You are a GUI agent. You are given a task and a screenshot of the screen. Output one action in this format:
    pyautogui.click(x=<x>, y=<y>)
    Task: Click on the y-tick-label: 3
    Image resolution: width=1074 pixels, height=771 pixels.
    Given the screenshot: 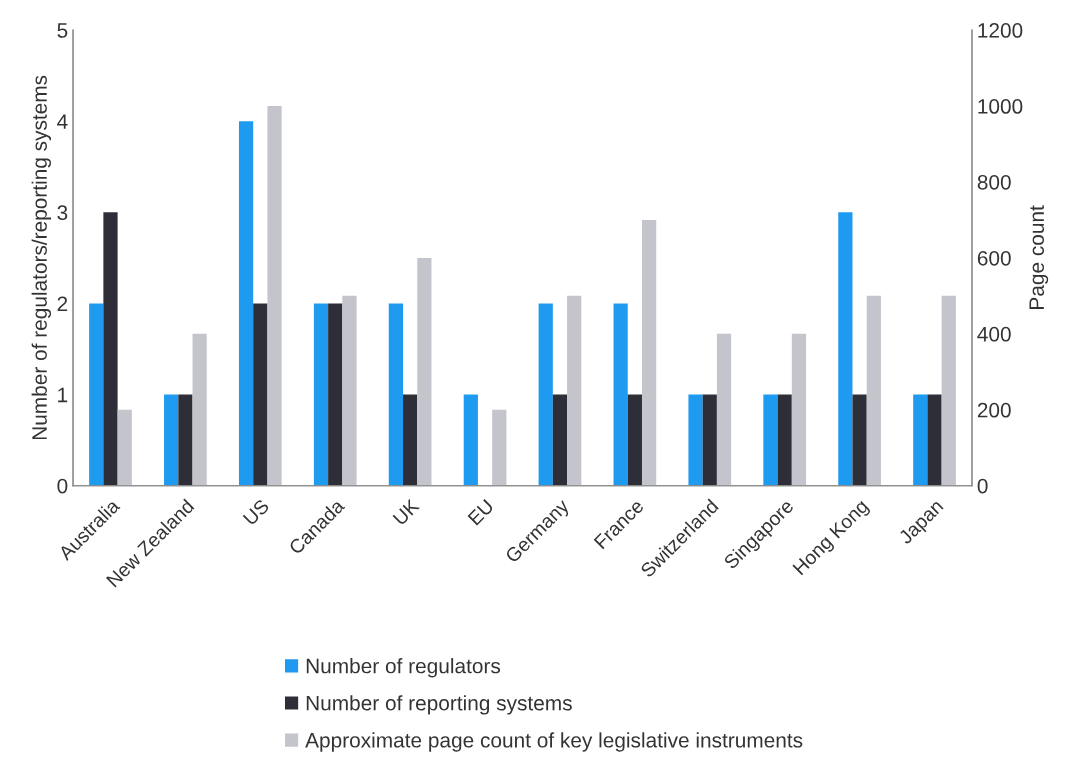 What is the action you would take?
    pyautogui.click(x=62, y=213)
    